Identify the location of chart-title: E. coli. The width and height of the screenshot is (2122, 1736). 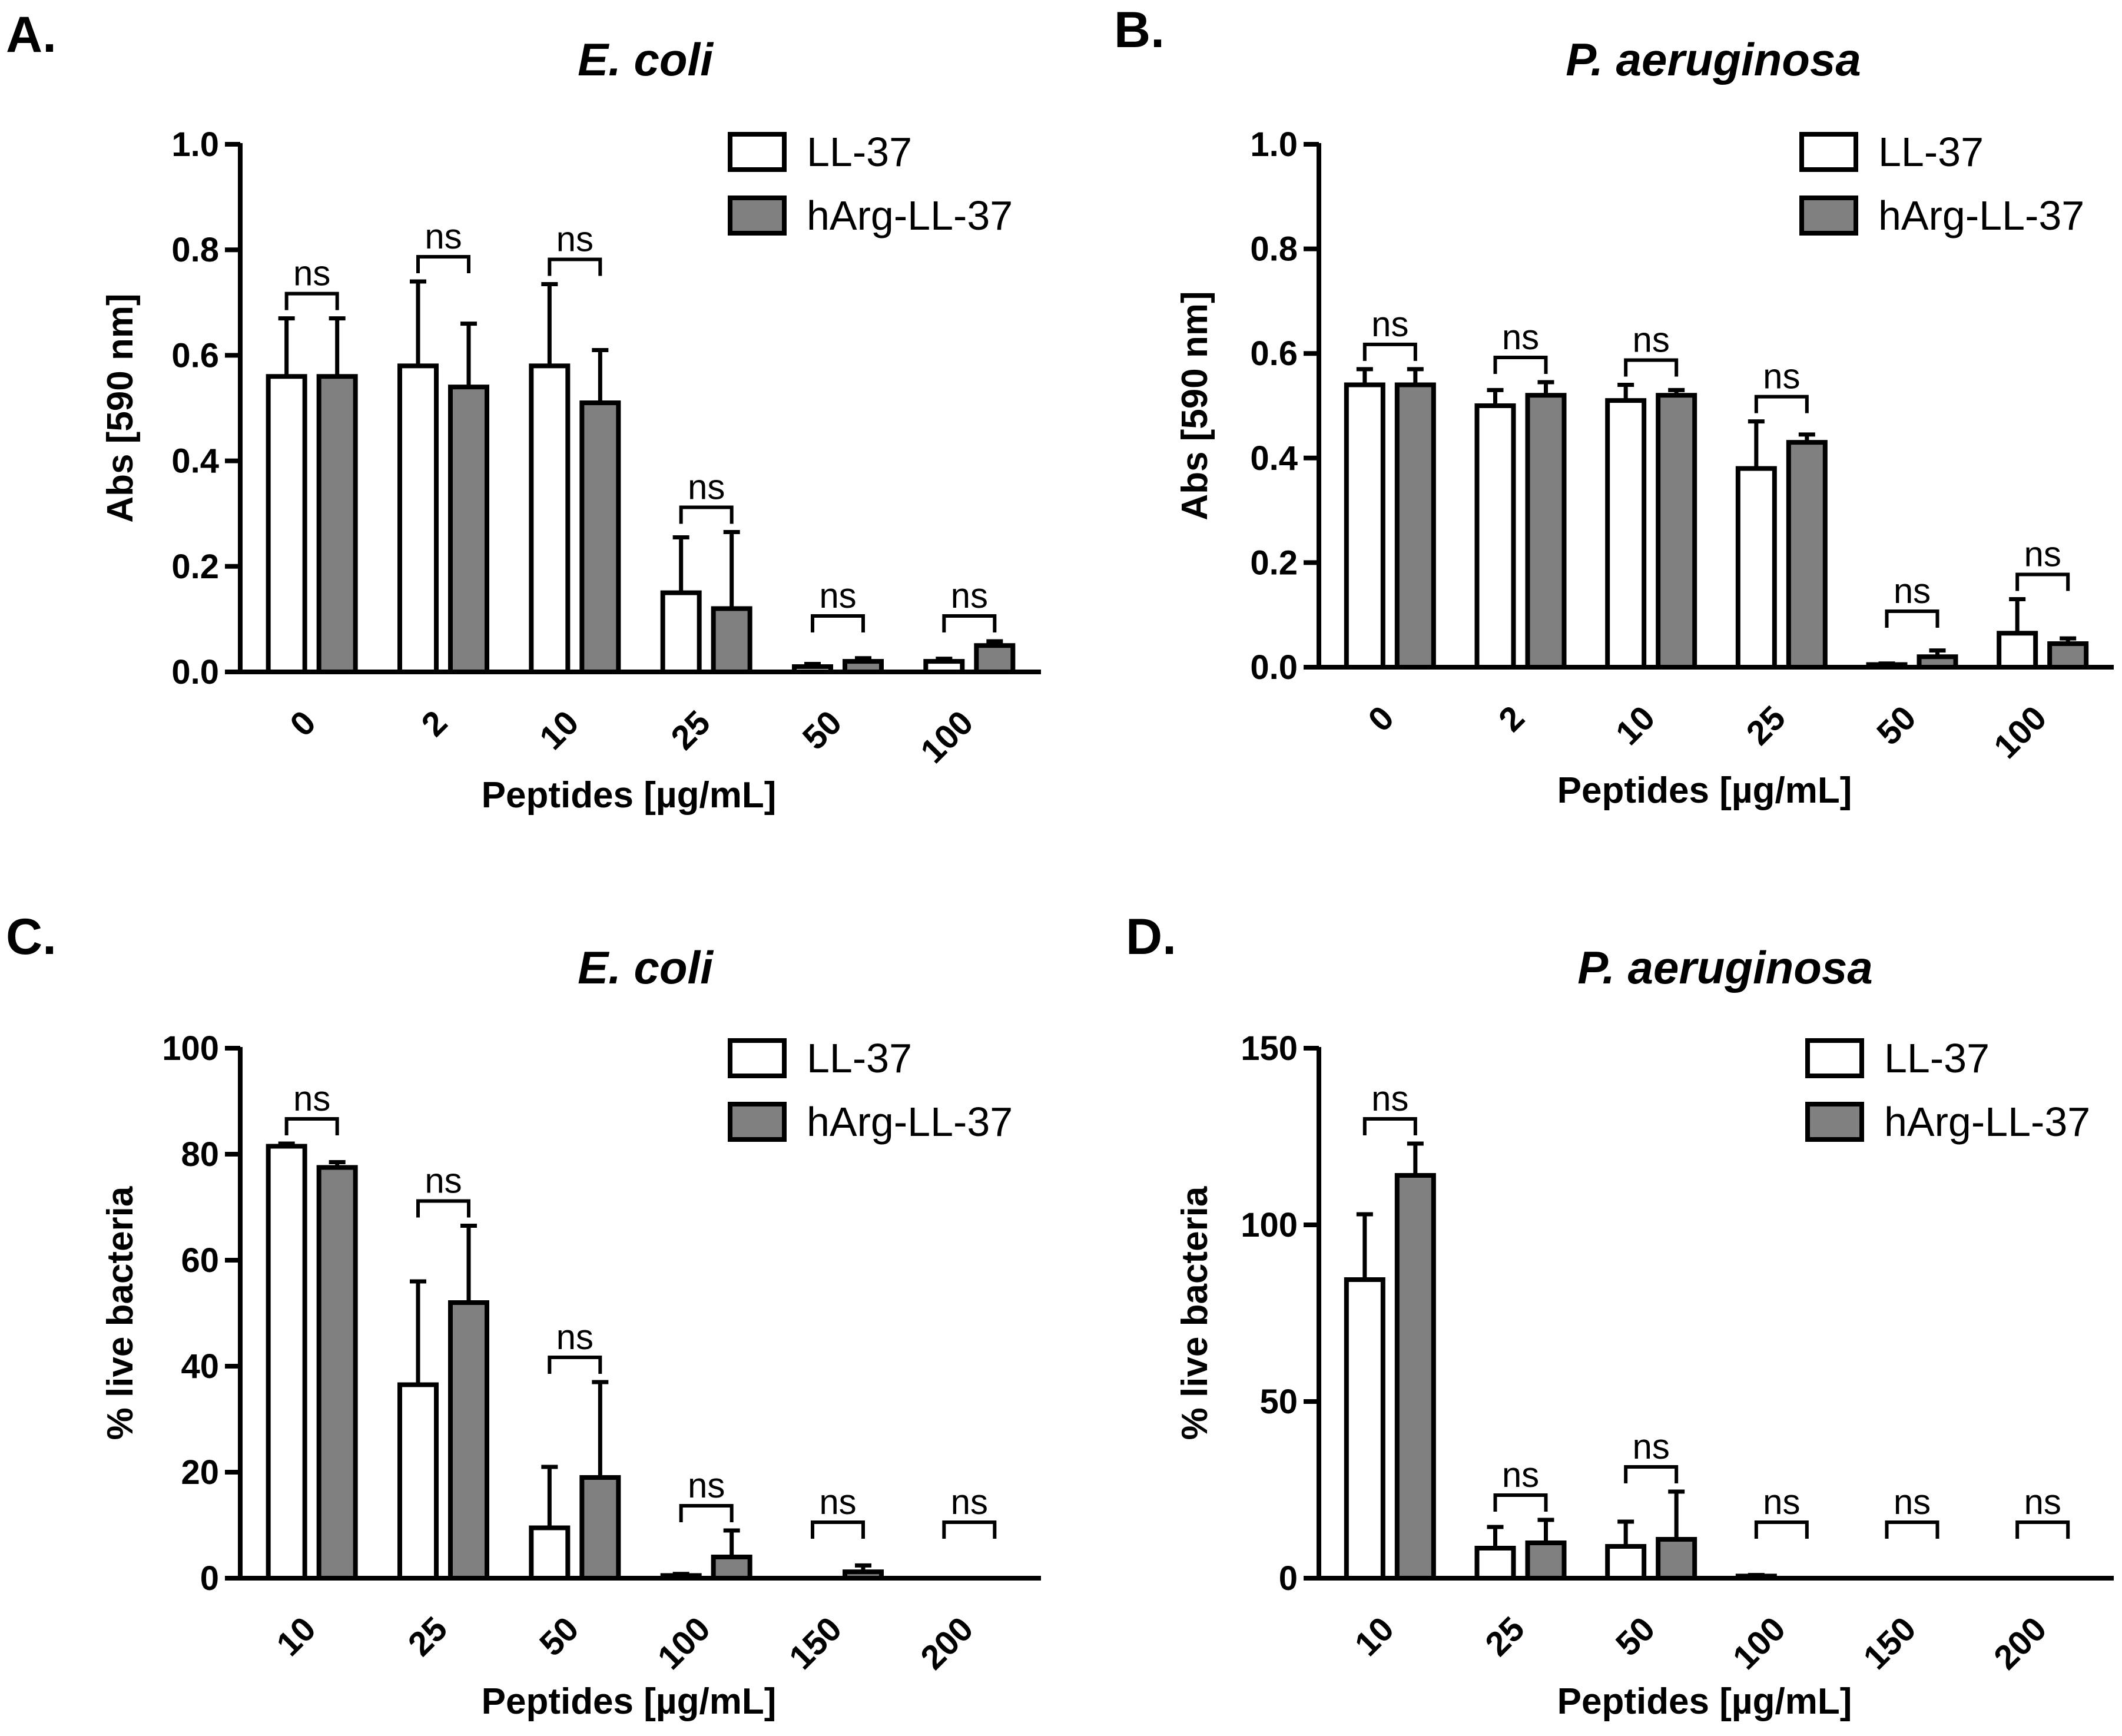
(646, 59).